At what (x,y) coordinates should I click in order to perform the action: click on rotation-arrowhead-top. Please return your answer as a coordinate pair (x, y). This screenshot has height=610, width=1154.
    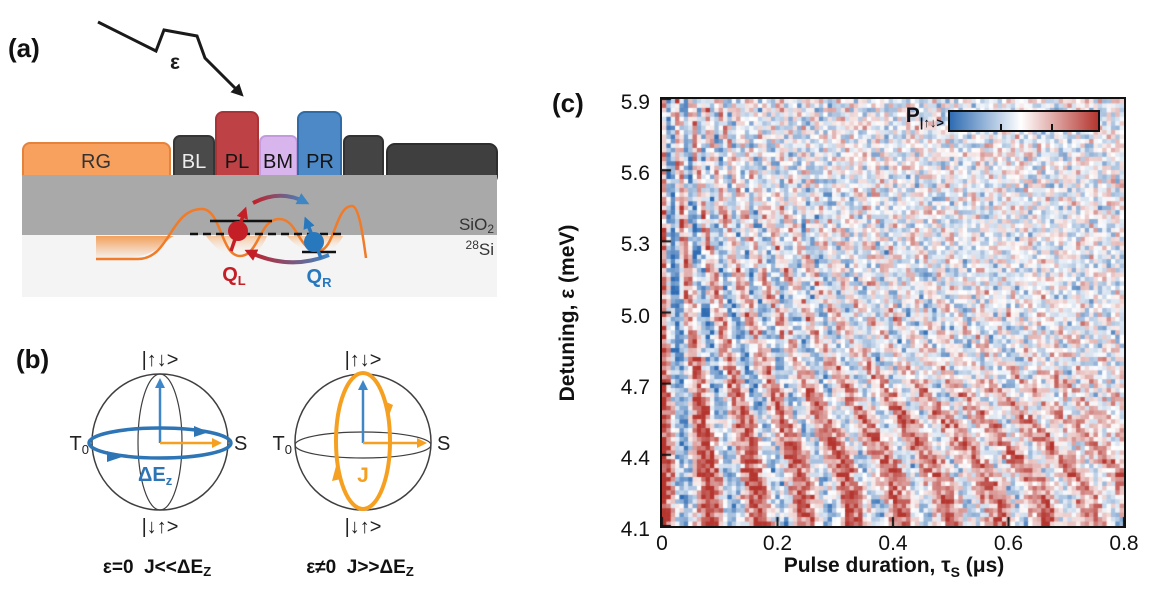
    Looking at the image, I should click on (201, 431).